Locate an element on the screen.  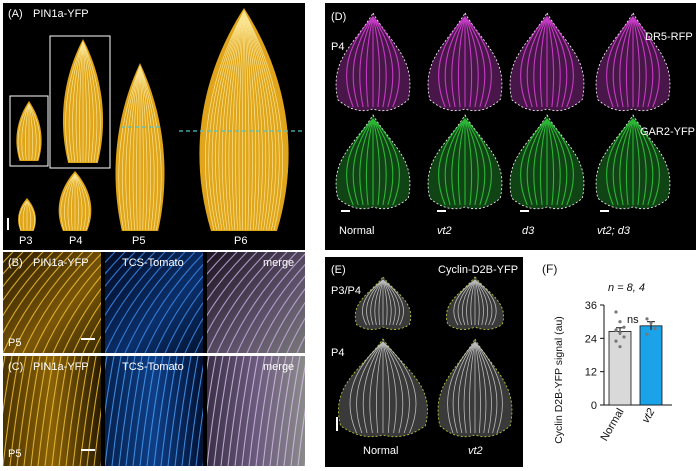
scale-bar-d1 is located at coordinates (345, 211).